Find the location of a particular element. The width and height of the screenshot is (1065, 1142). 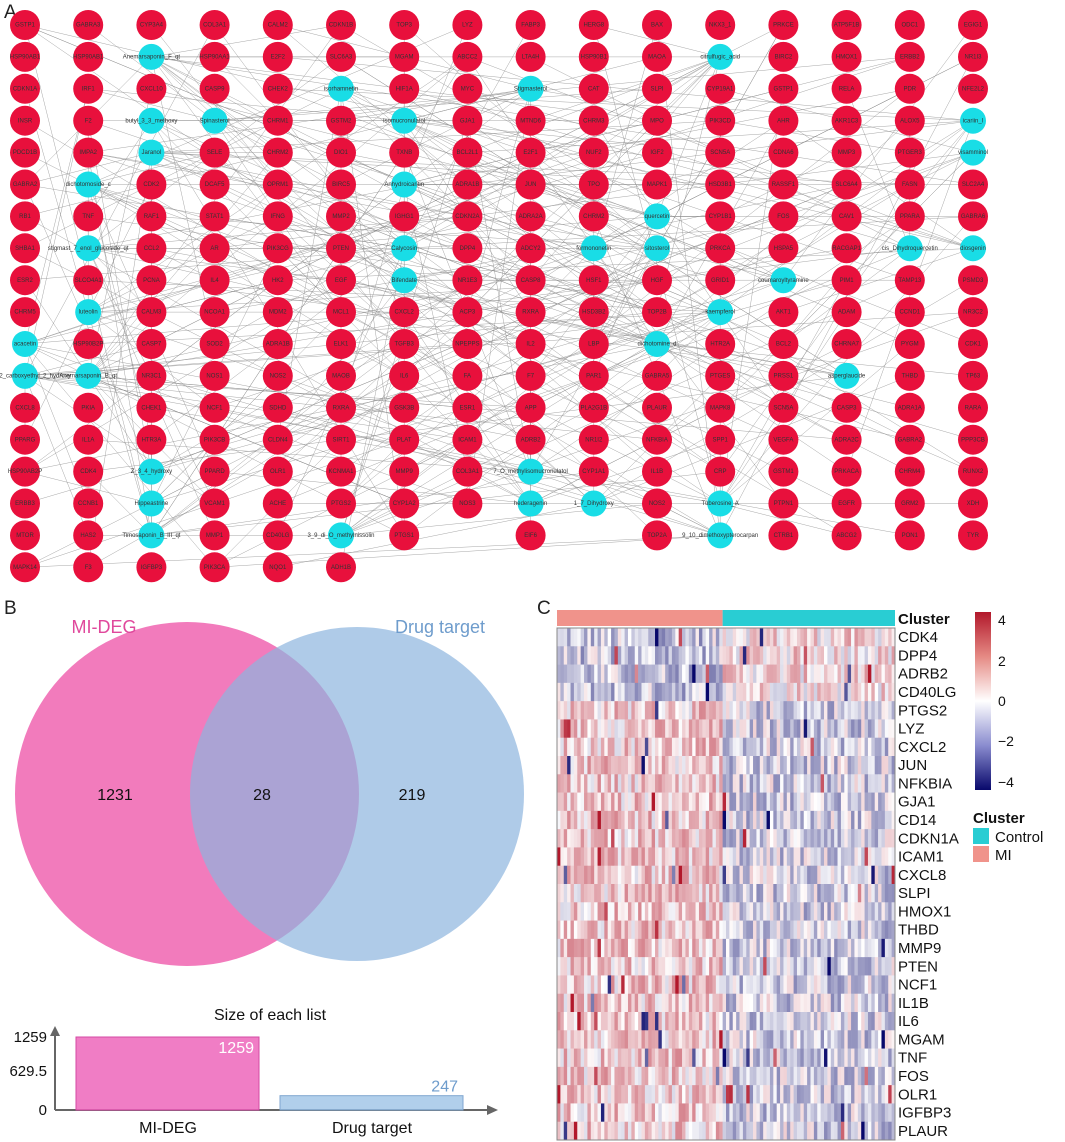

gene-label-dpp4: DPP4 is located at coordinates (917, 655).